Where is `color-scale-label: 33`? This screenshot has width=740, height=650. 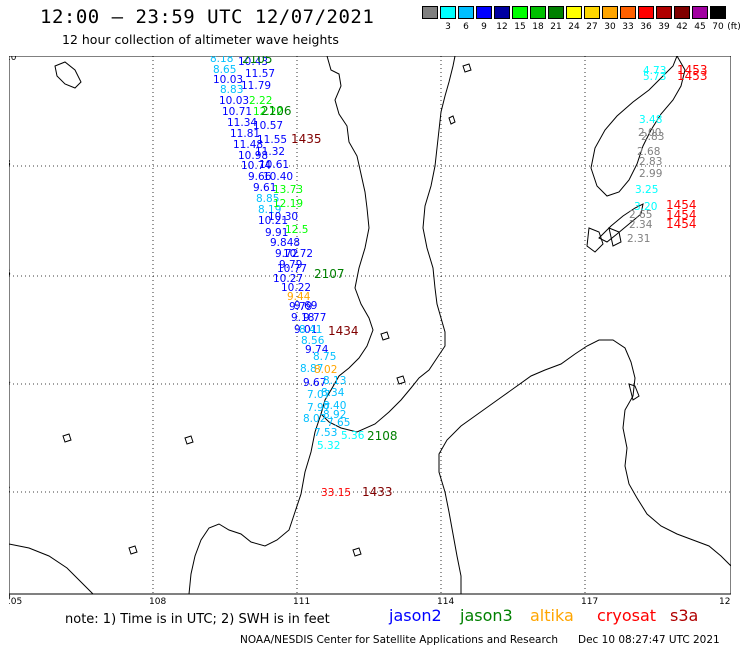 color-scale-label: 33 is located at coordinates (628, 27).